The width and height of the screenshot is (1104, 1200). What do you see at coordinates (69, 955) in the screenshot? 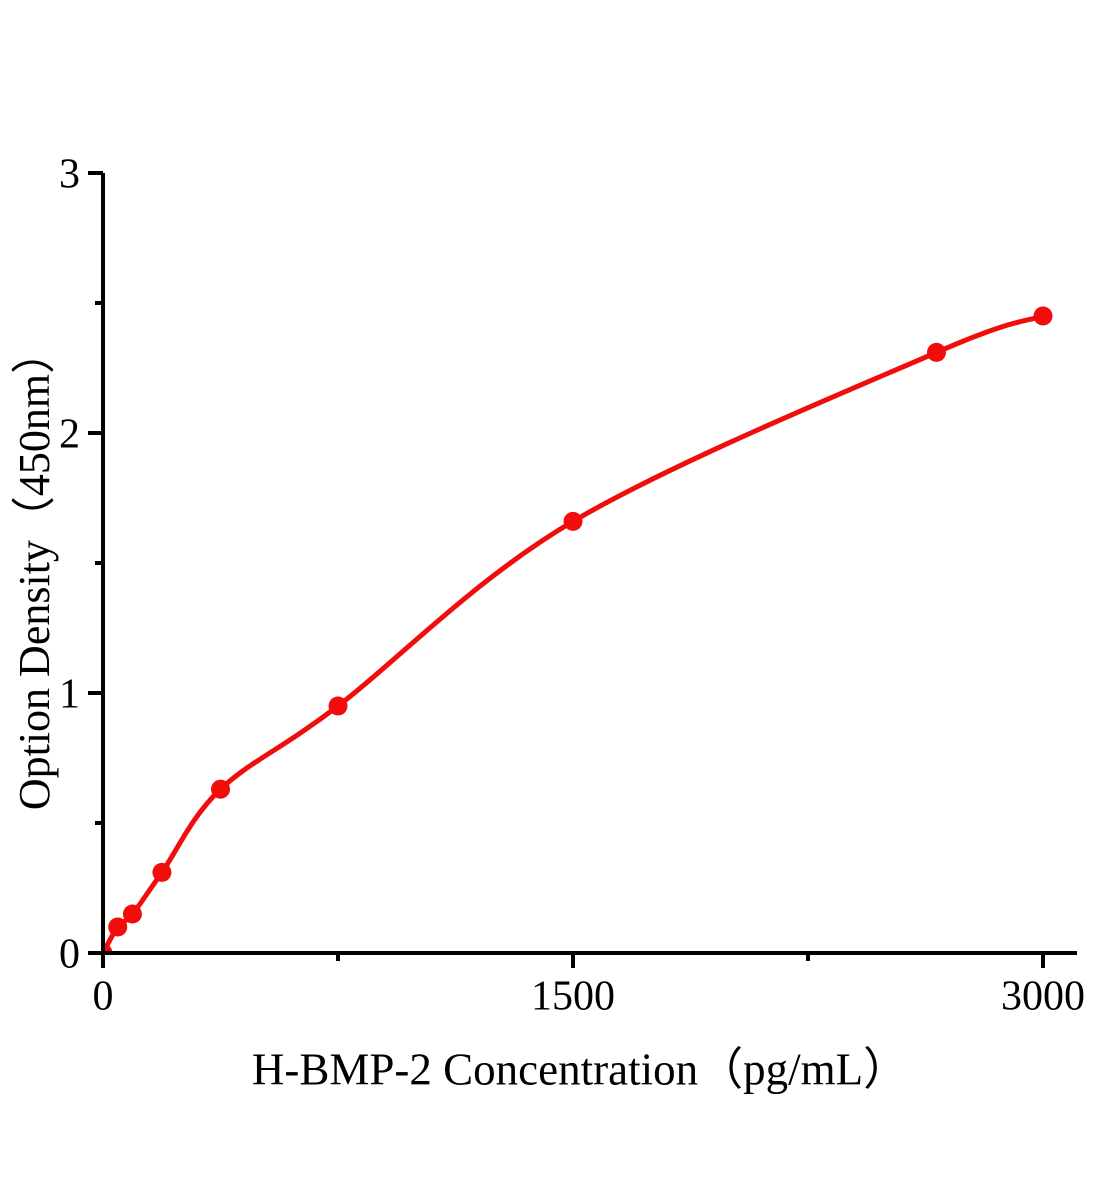
I see `y-tick-label: 0` at bounding box center [69, 955].